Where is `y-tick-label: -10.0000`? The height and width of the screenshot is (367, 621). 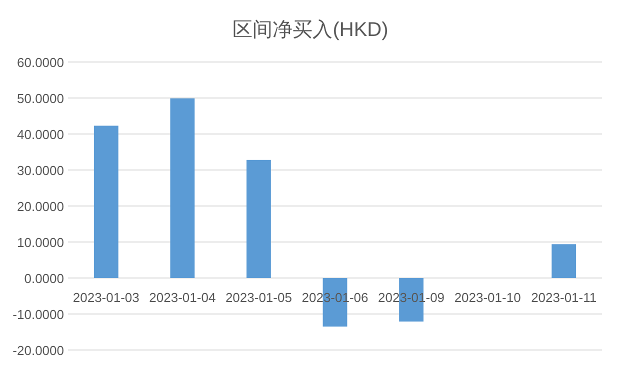
y-tick-label: -10.0000 is located at coordinates (38, 314).